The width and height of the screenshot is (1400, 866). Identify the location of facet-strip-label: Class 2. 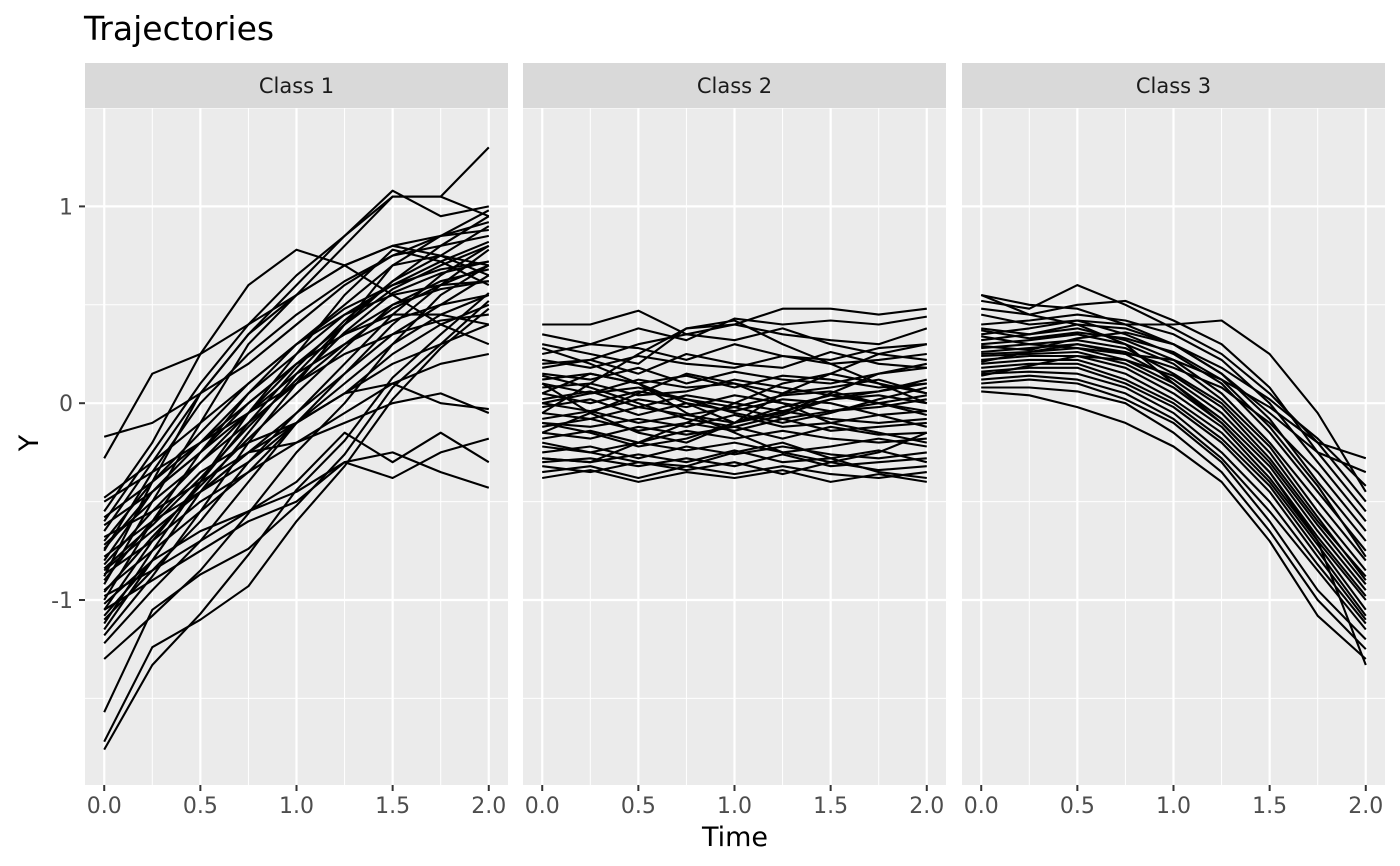
(734, 86).